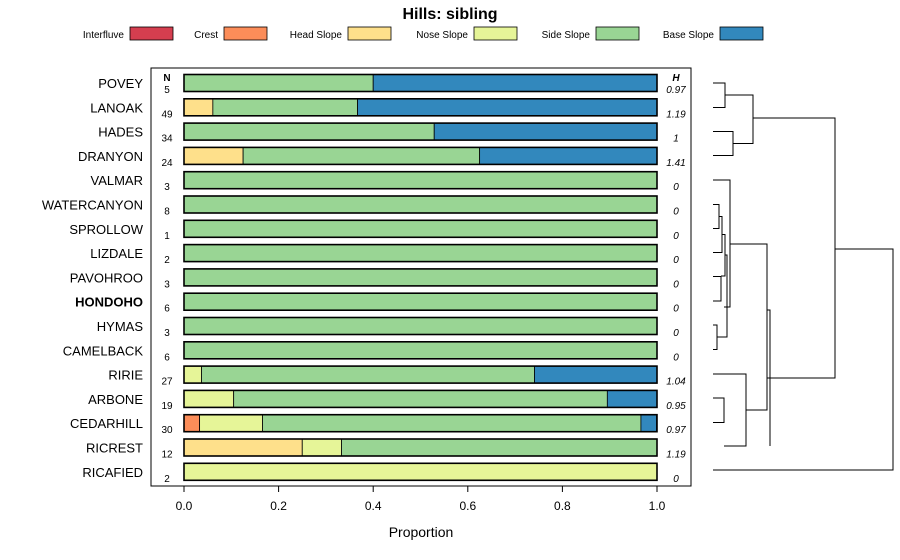  Describe the element at coordinates (676, 139) in the screenshot. I see `h-value: 1` at that location.